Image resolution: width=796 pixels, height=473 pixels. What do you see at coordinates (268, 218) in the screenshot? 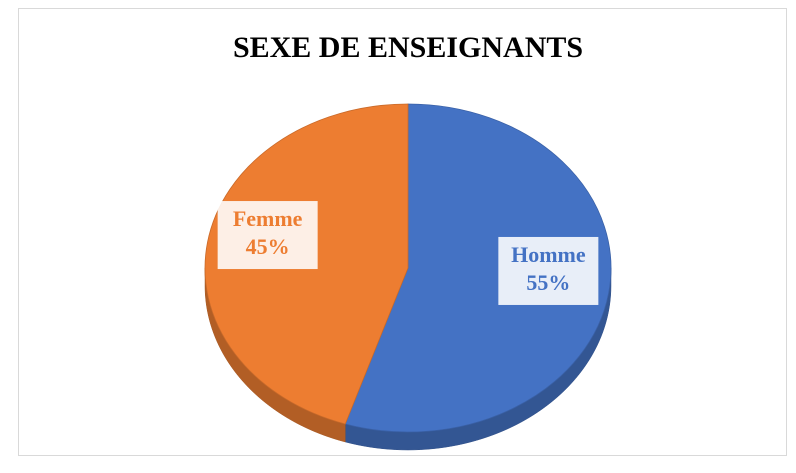
I see `data-label-category: Femme` at bounding box center [268, 218].